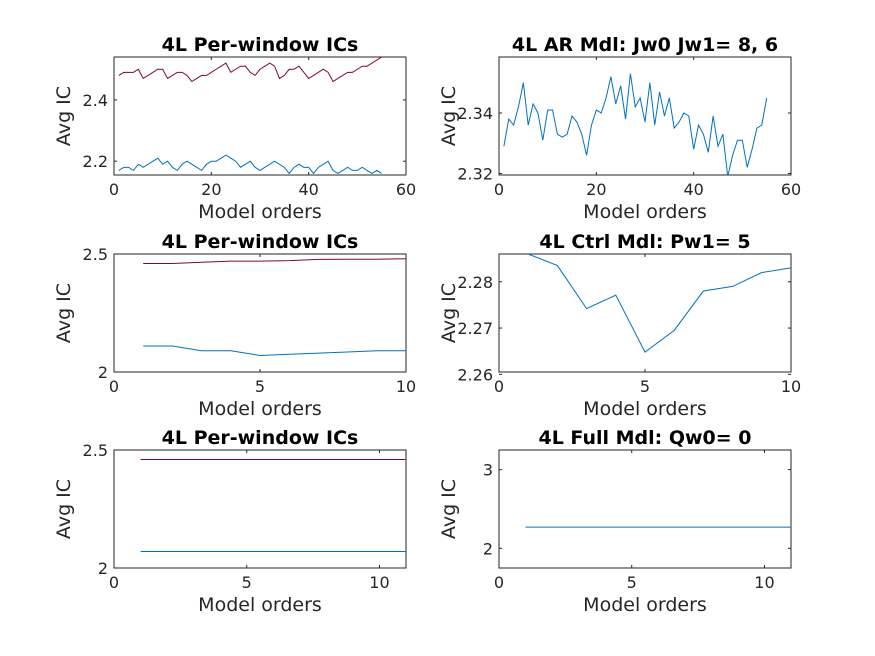 Image resolution: width=875 pixels, height=656 pixels. What do you see at coordinates (475, 328) in the screenshot?
I see `y-tick-label: 2.27` at bounding box center [475, 328].